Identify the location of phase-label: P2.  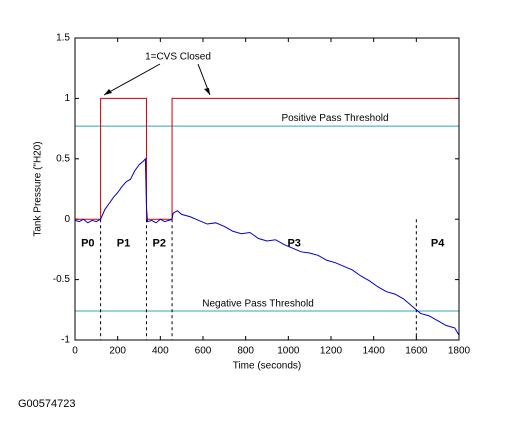
(159, 243).